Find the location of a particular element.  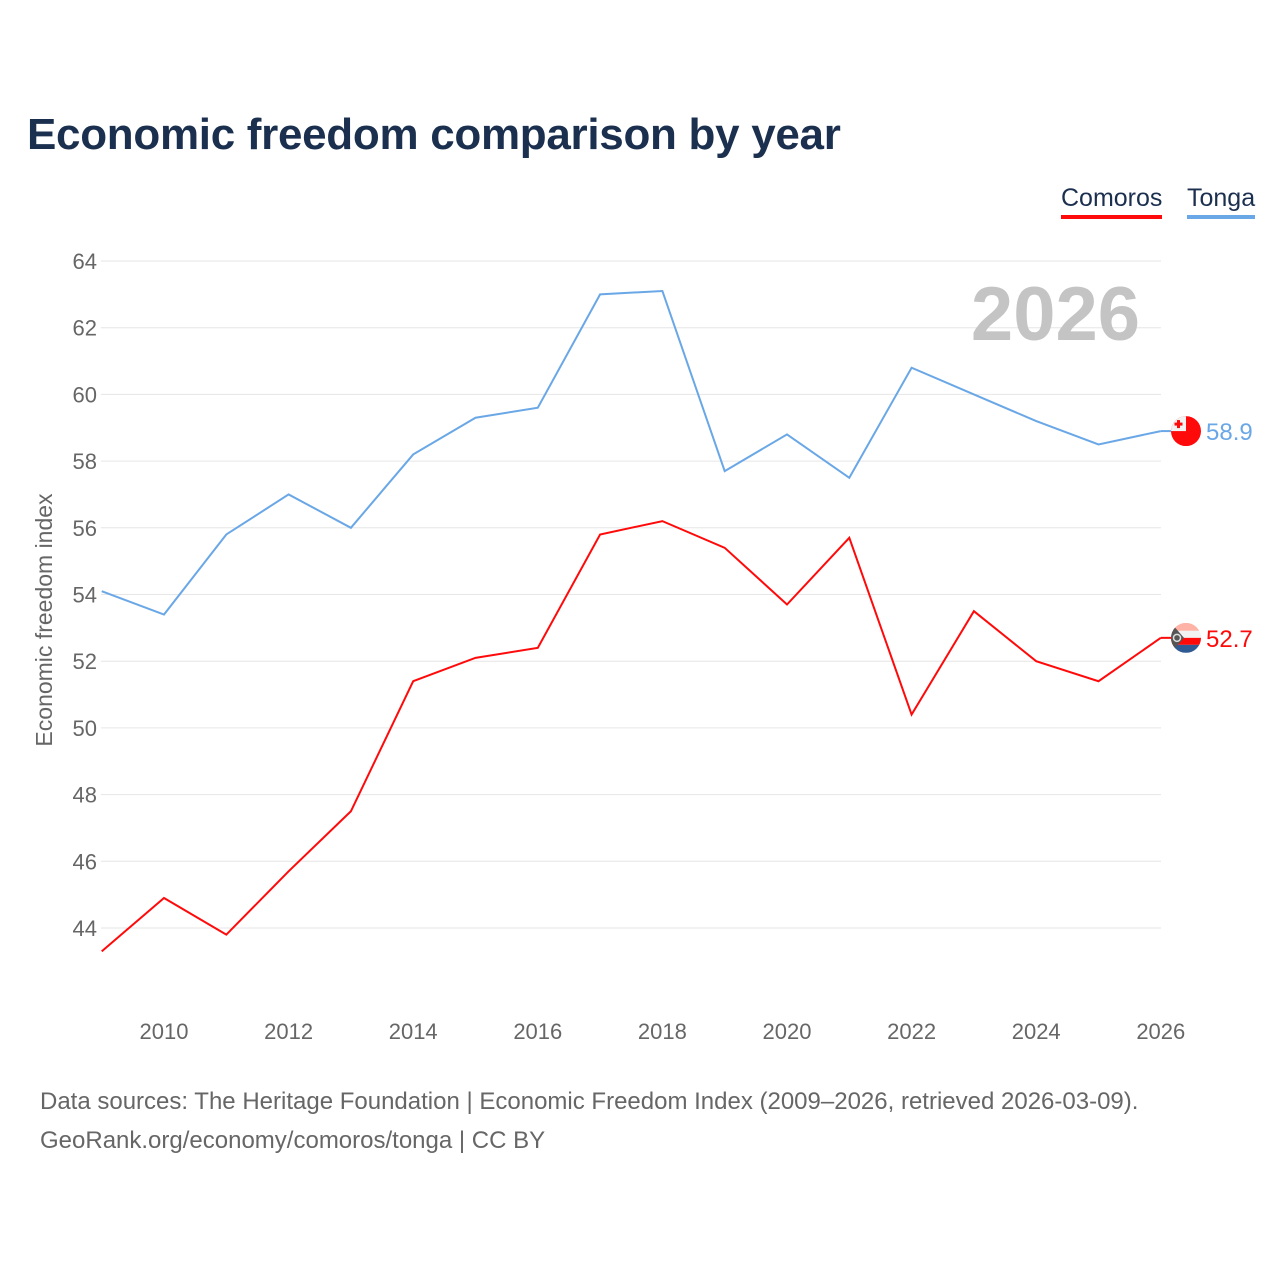

x-tick-label: 2010 is located at coordinates (164, 1031).